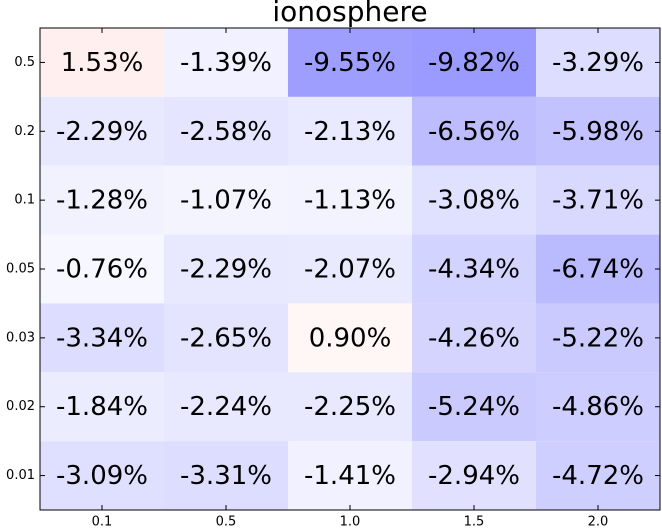 This screenshot has width=662, height=530. I want to click on y-tick-label: 0.5, so click(24, 62).